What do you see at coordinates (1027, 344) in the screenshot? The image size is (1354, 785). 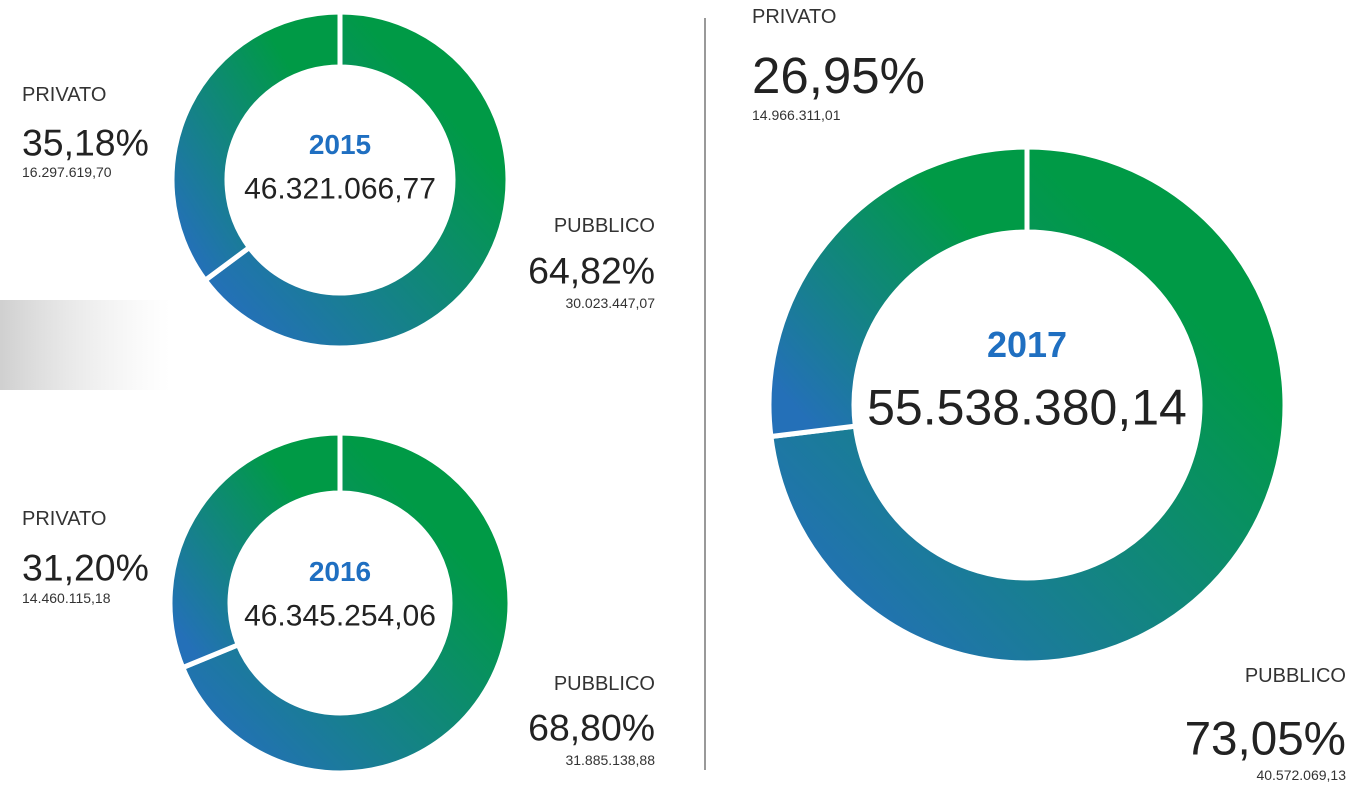 I see `donut-year: 2017` at bounding box center [1027, 344].